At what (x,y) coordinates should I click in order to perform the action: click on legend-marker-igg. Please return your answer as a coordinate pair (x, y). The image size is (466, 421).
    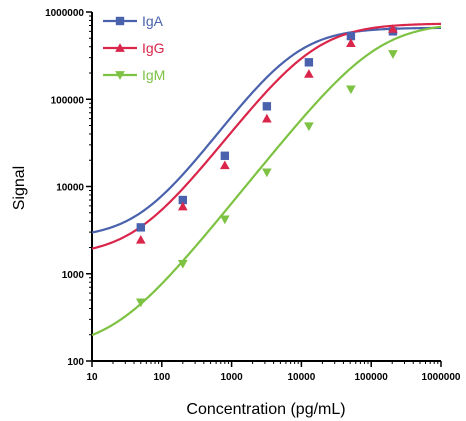
    Looking at the image, I should click on (120, 47).